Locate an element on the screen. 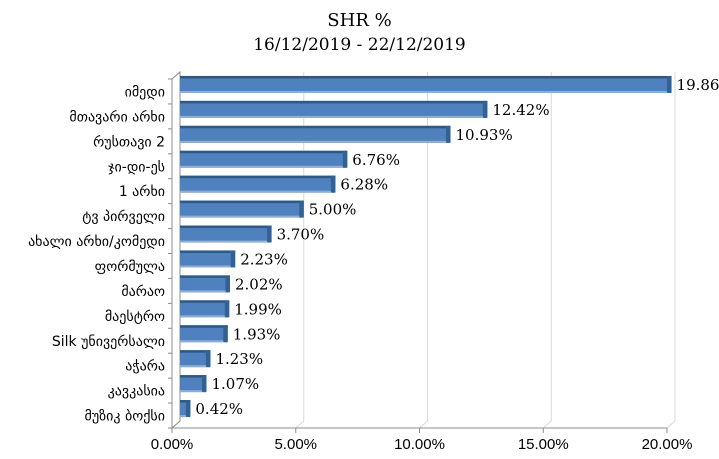  value-label: 10.93% is located at coordinates (484, 135).